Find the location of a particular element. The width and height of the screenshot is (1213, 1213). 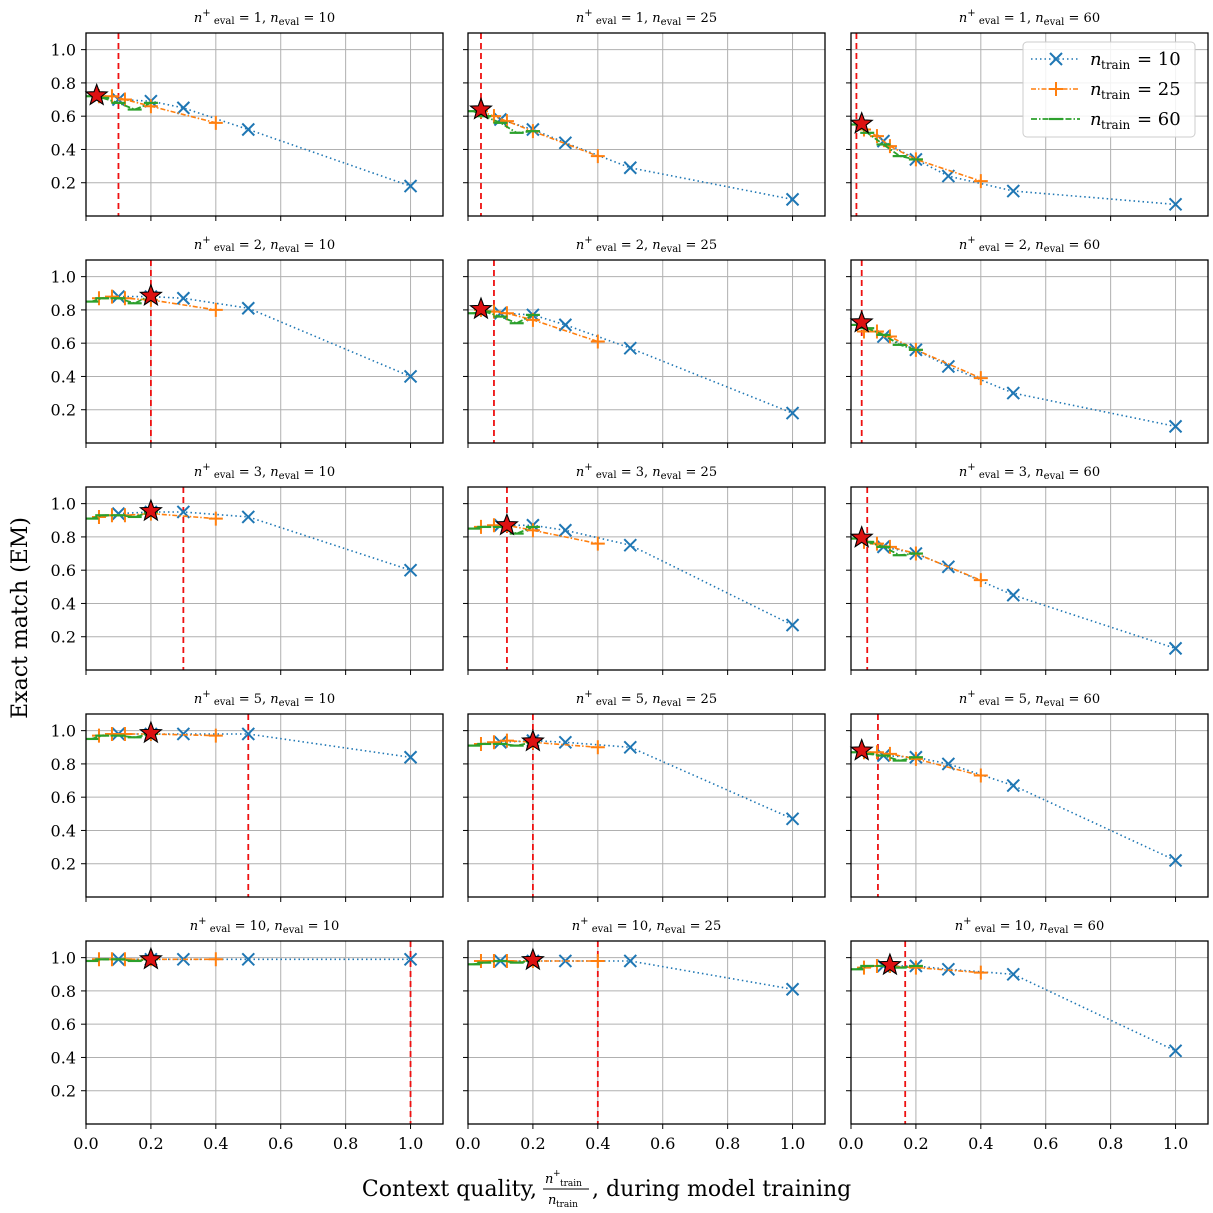

x-tick-label: 0.2 is located at coordinates (150, 1143).